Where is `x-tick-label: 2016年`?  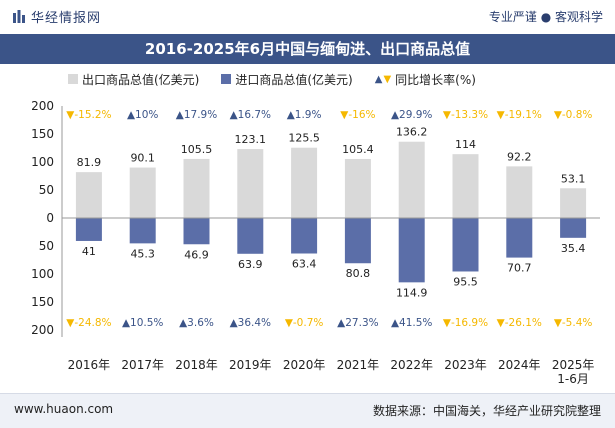
x-tick-label: 2016年 is located at coordinates (89, 365).